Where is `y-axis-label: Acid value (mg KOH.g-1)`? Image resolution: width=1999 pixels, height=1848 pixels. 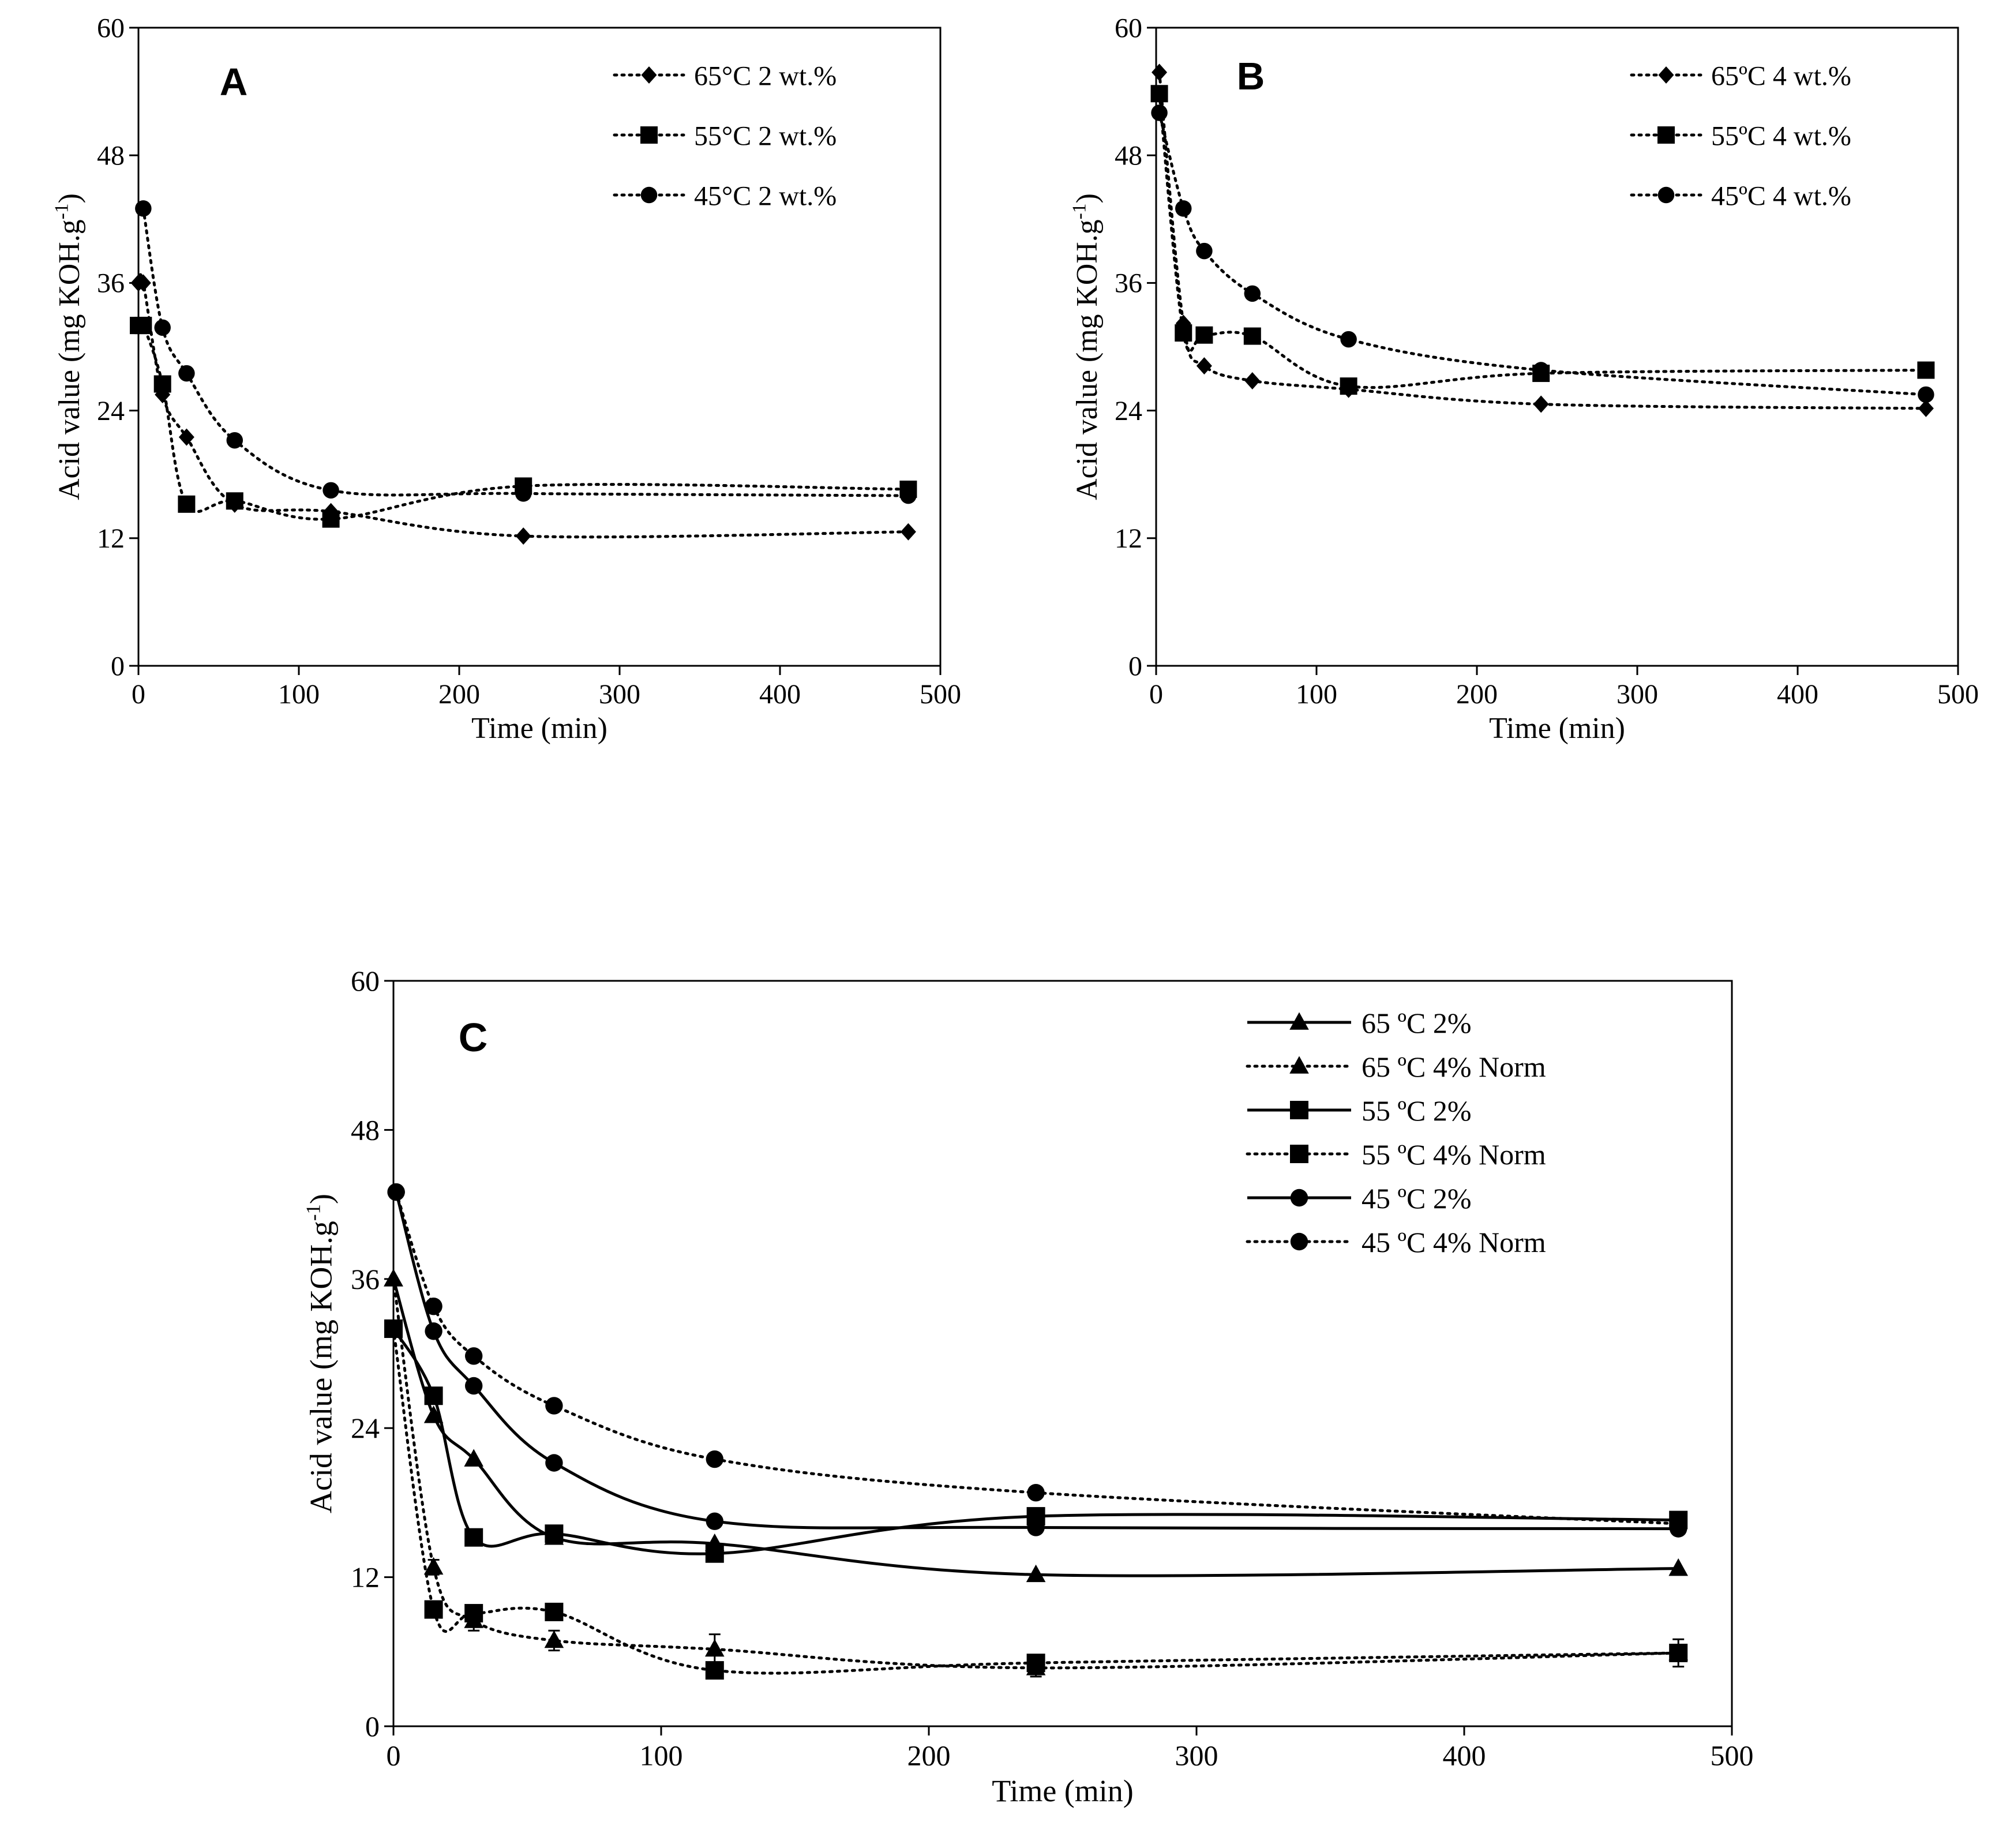
y-axis-label: Acid value (mg KOH.g-1) is located at coordinates (320, 1354).